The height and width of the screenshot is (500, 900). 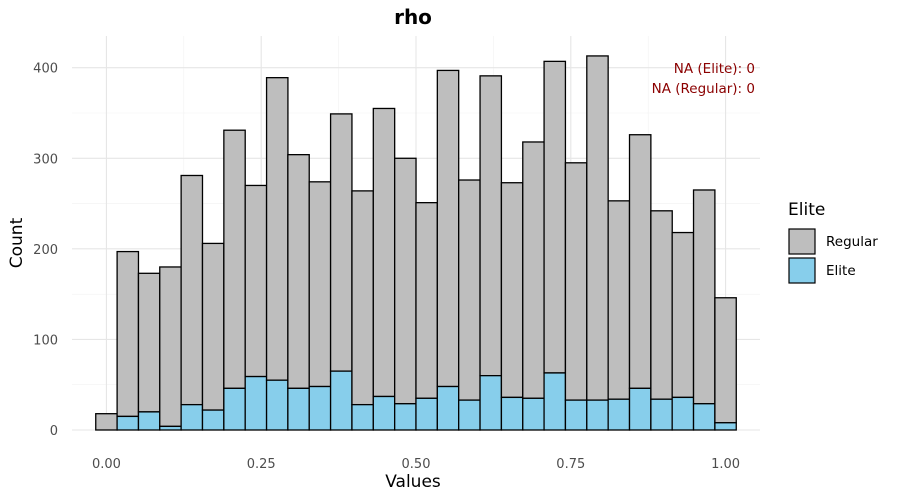 I want to click on x-axis-title: Values, so click(x=413, y=482).